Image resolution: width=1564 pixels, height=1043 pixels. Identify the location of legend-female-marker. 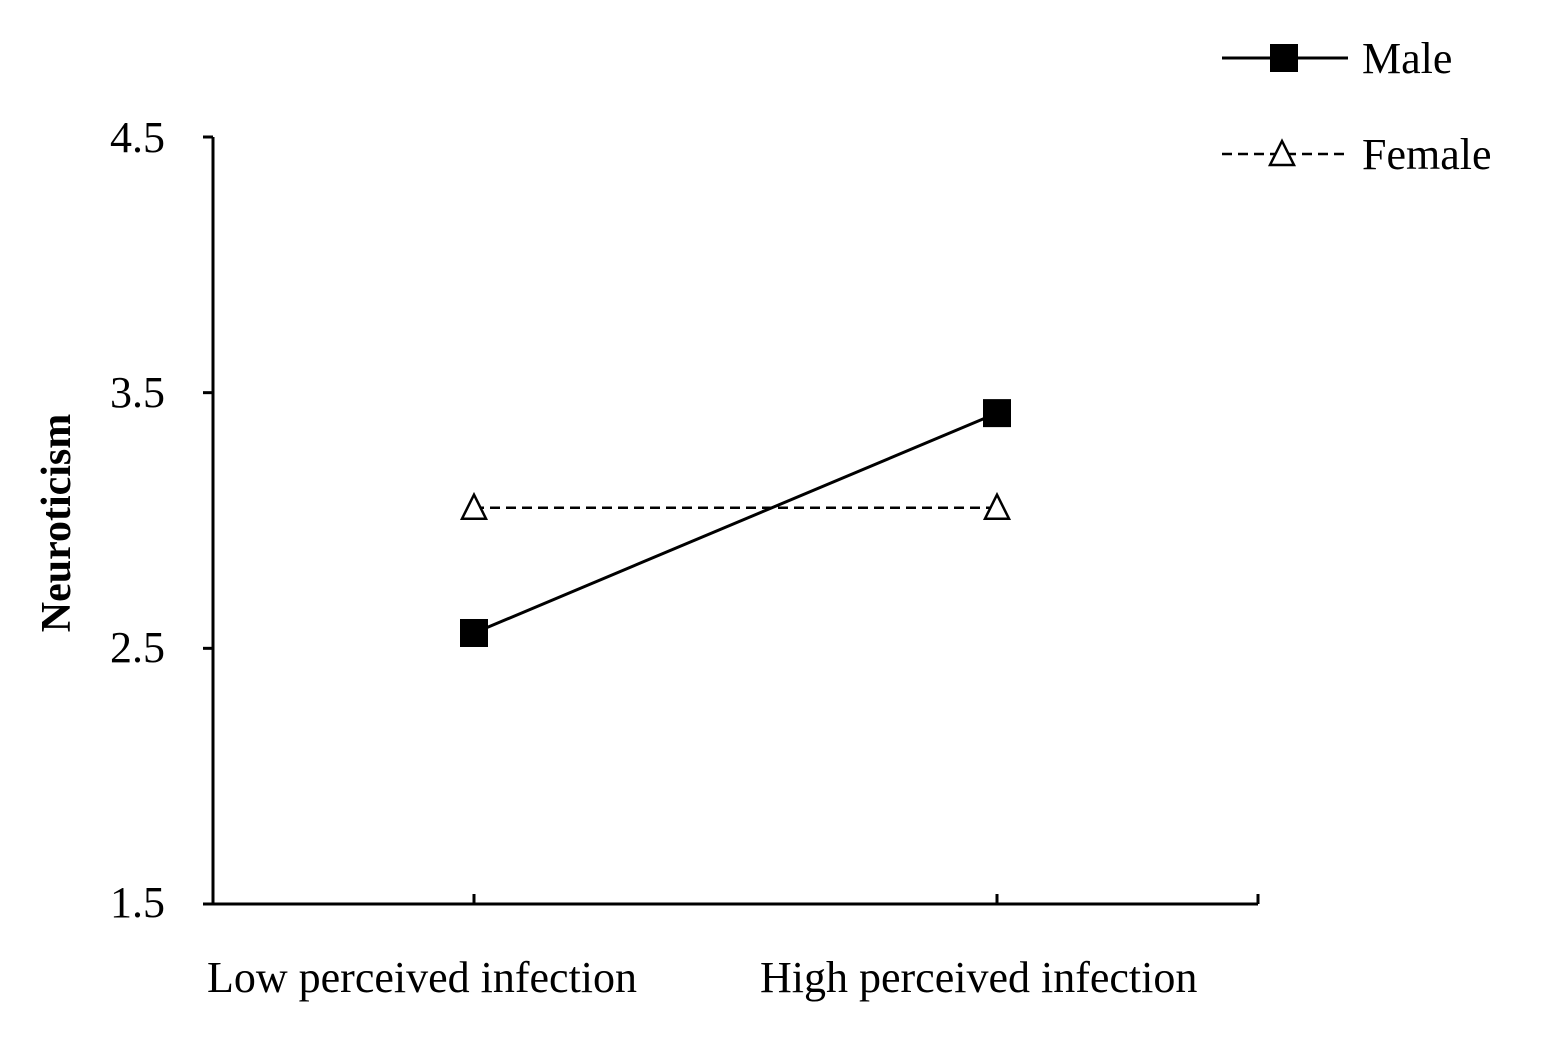
(1282, 152).